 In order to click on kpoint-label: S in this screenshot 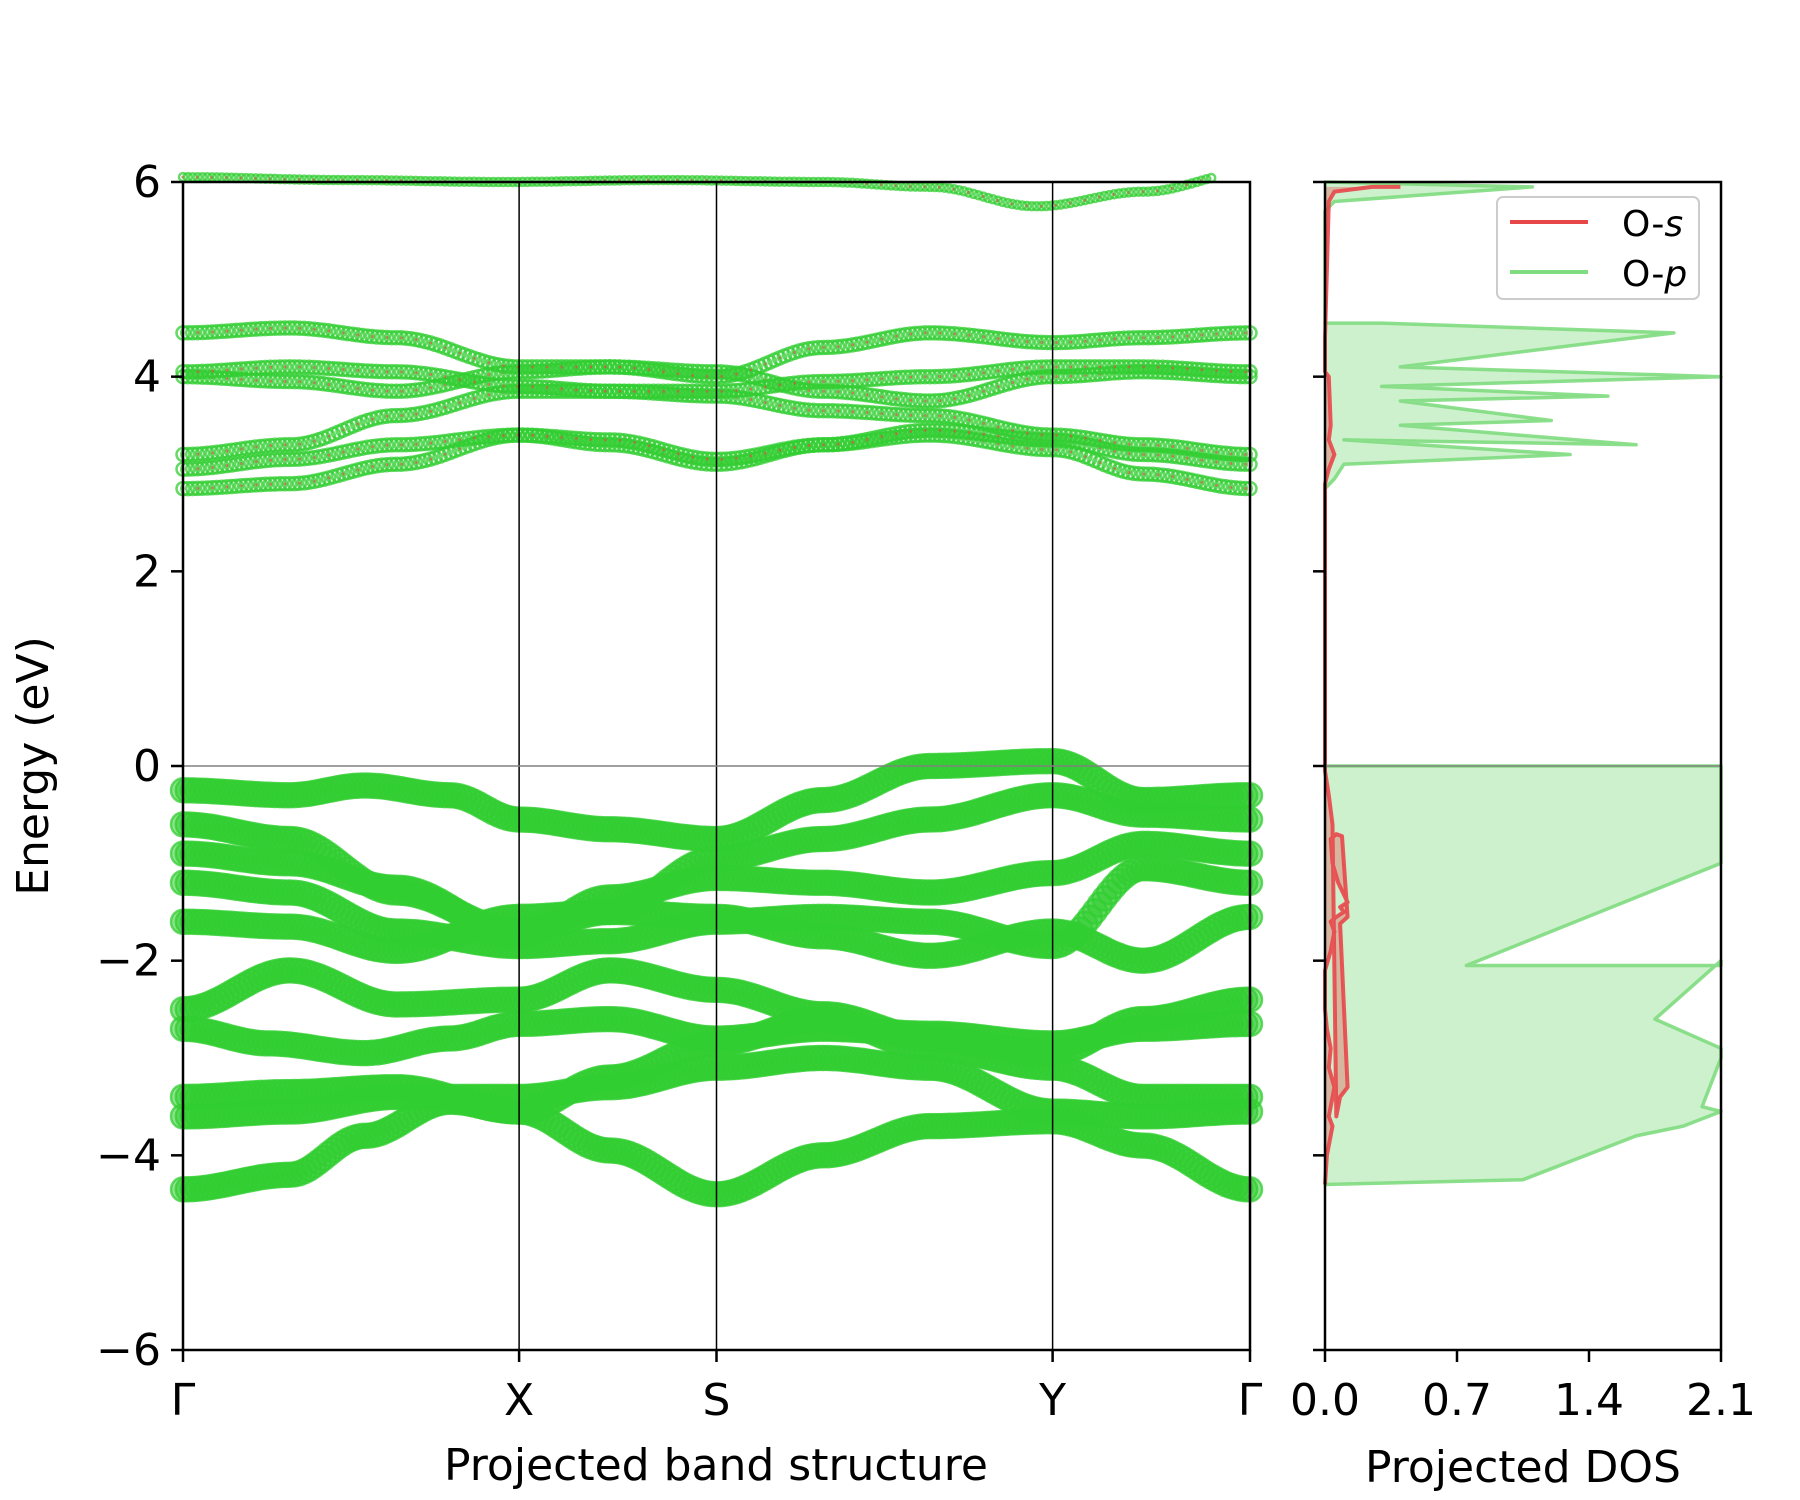, I will do `click(717, 1400)`.